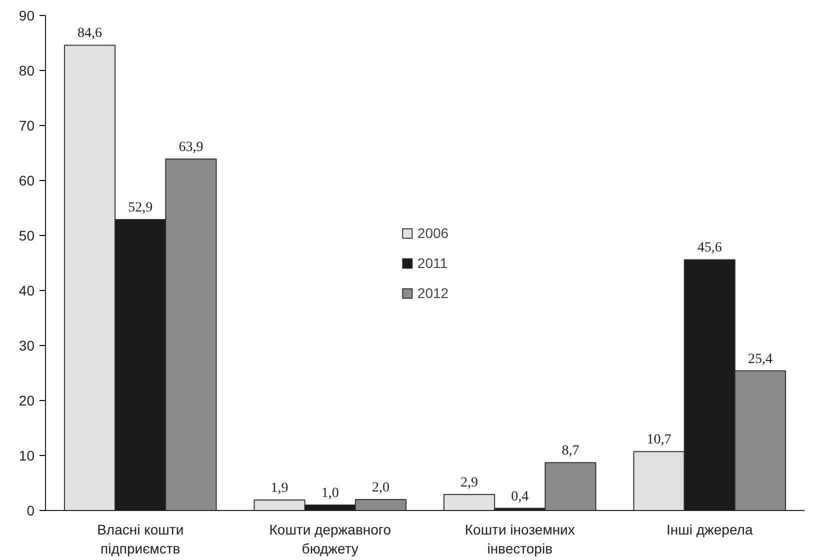  What do you see at coordinates (571, 451) in the screenshot?
I see `data-label: 8,7` at bounding box center [571, 451].